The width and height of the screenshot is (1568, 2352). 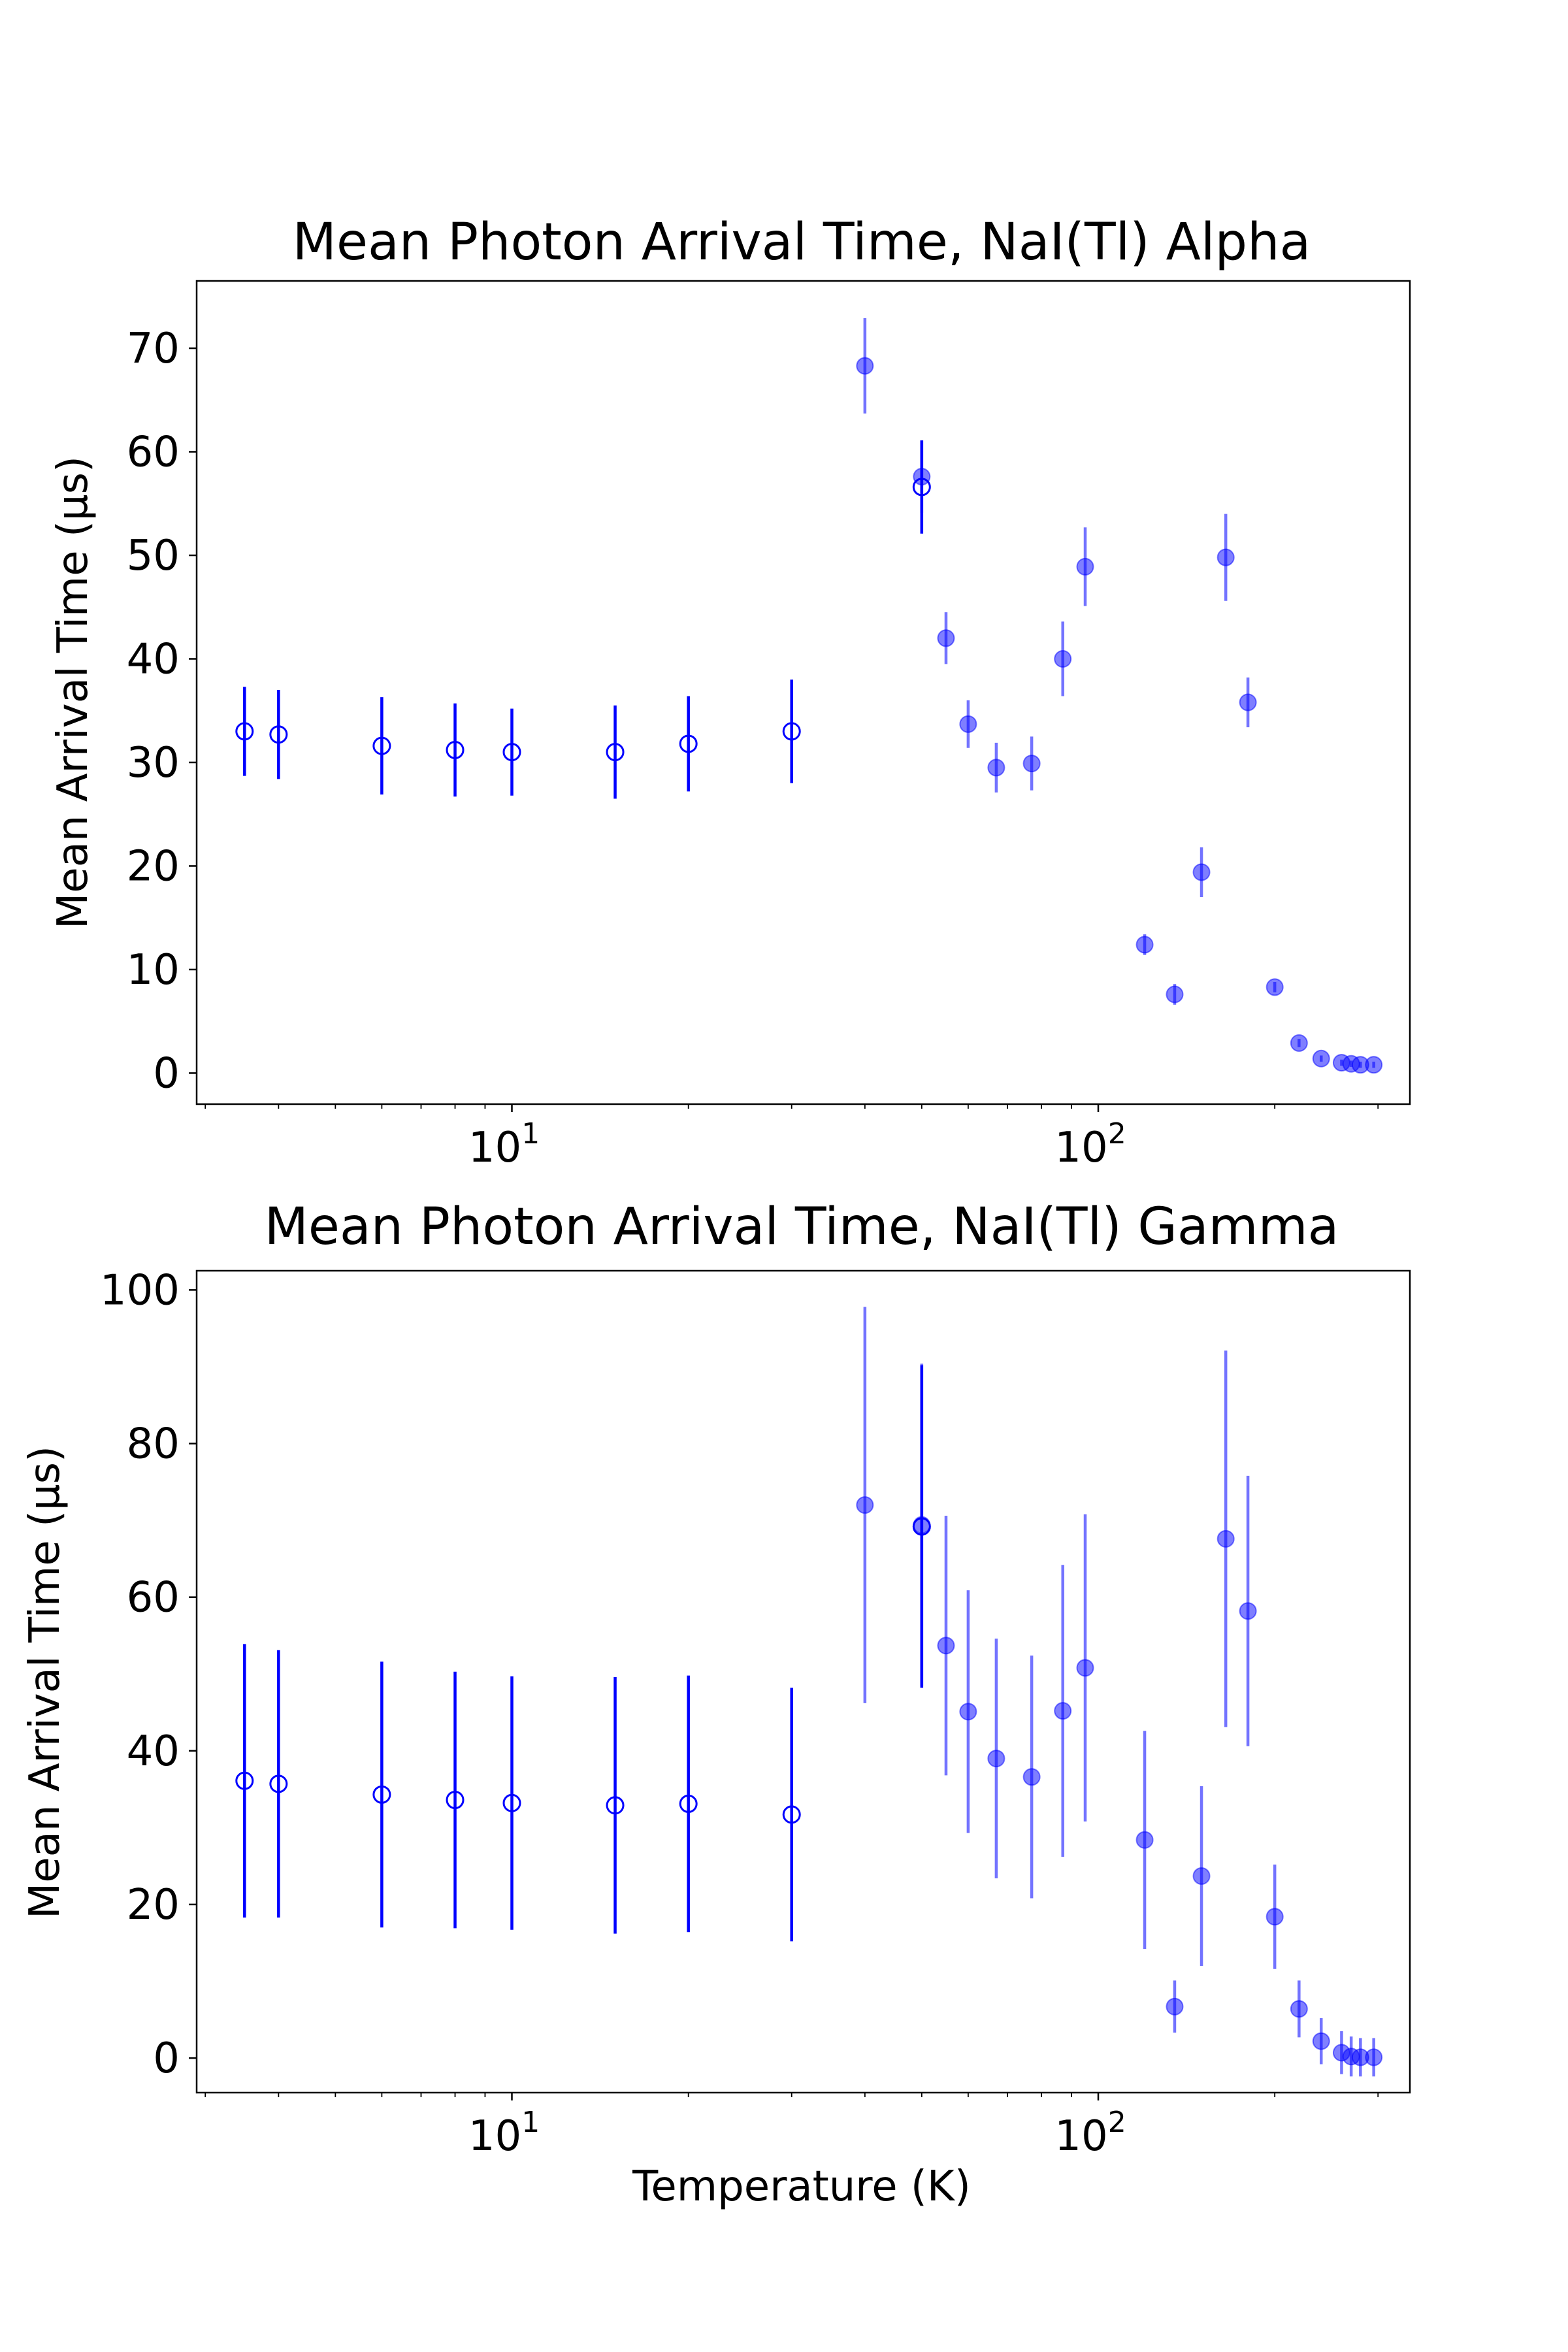 I want to click on alpha-y-axis-label: Mean Arrival Time (μs), so click(x=73, y=692).